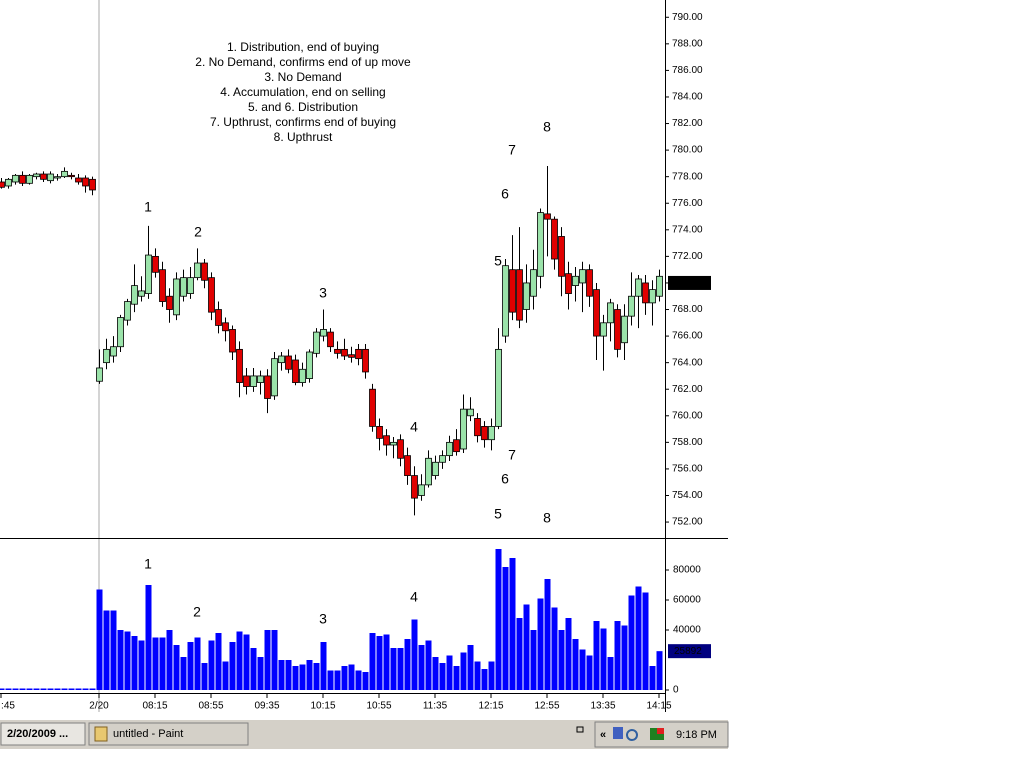 This screenshot has width=1024, height=768. Describe the element at coordinates (687, 336) in the screenshot. I see `y-tick-label: 766.00` at that location.